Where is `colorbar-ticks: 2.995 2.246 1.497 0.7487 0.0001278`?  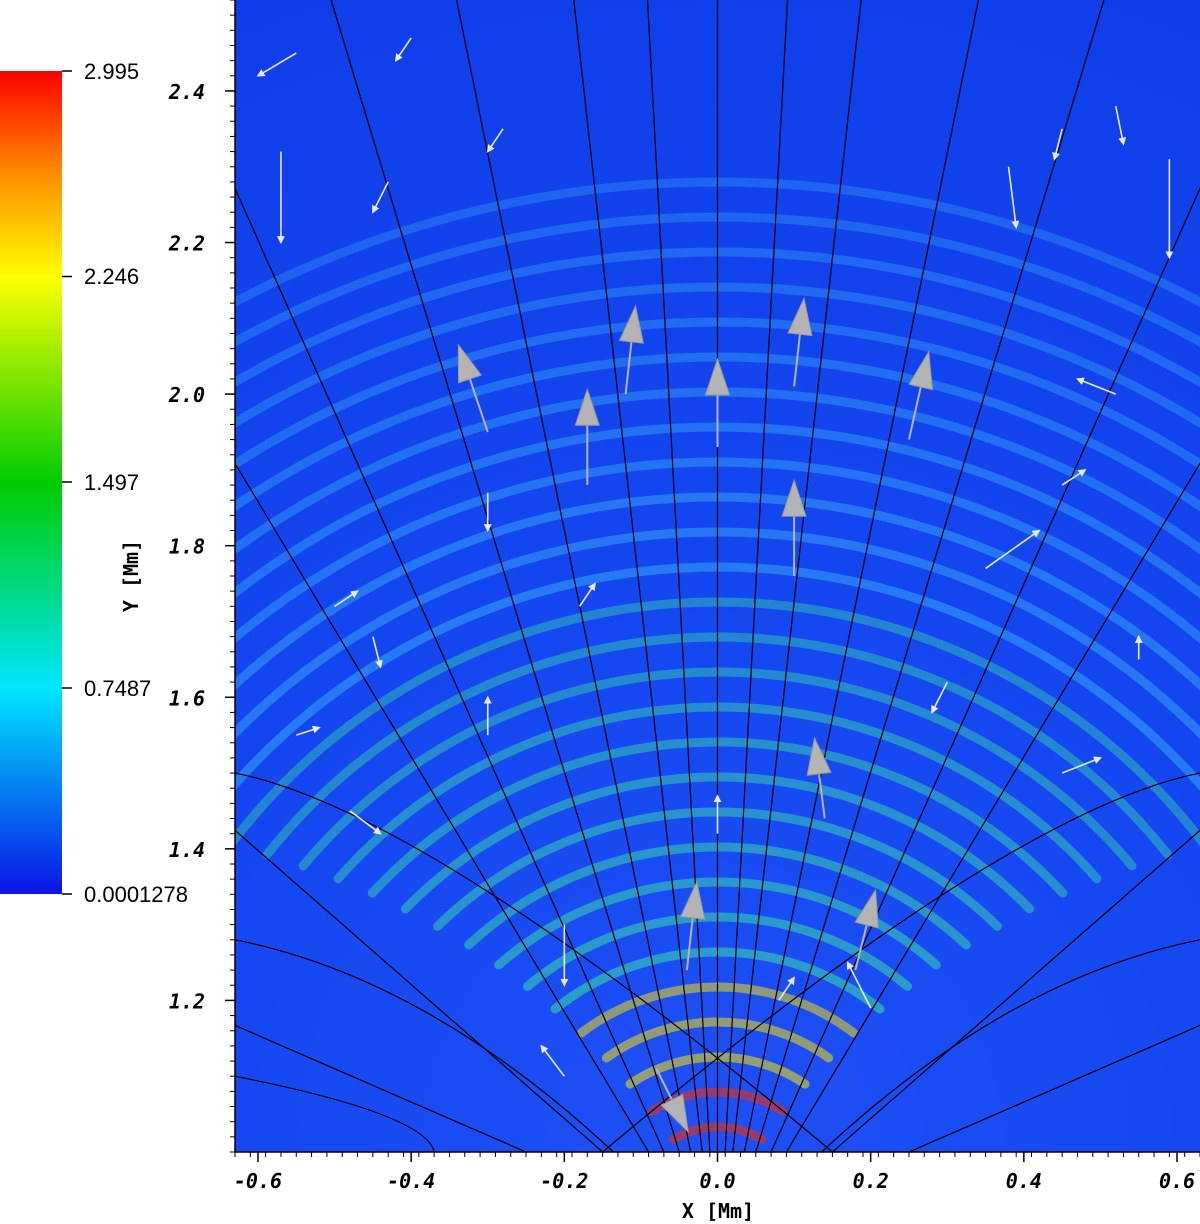
colorbar-ticks: 2.995 2.246 1.497 0.7487 0.0001278 is located at coordinates (125, 483).